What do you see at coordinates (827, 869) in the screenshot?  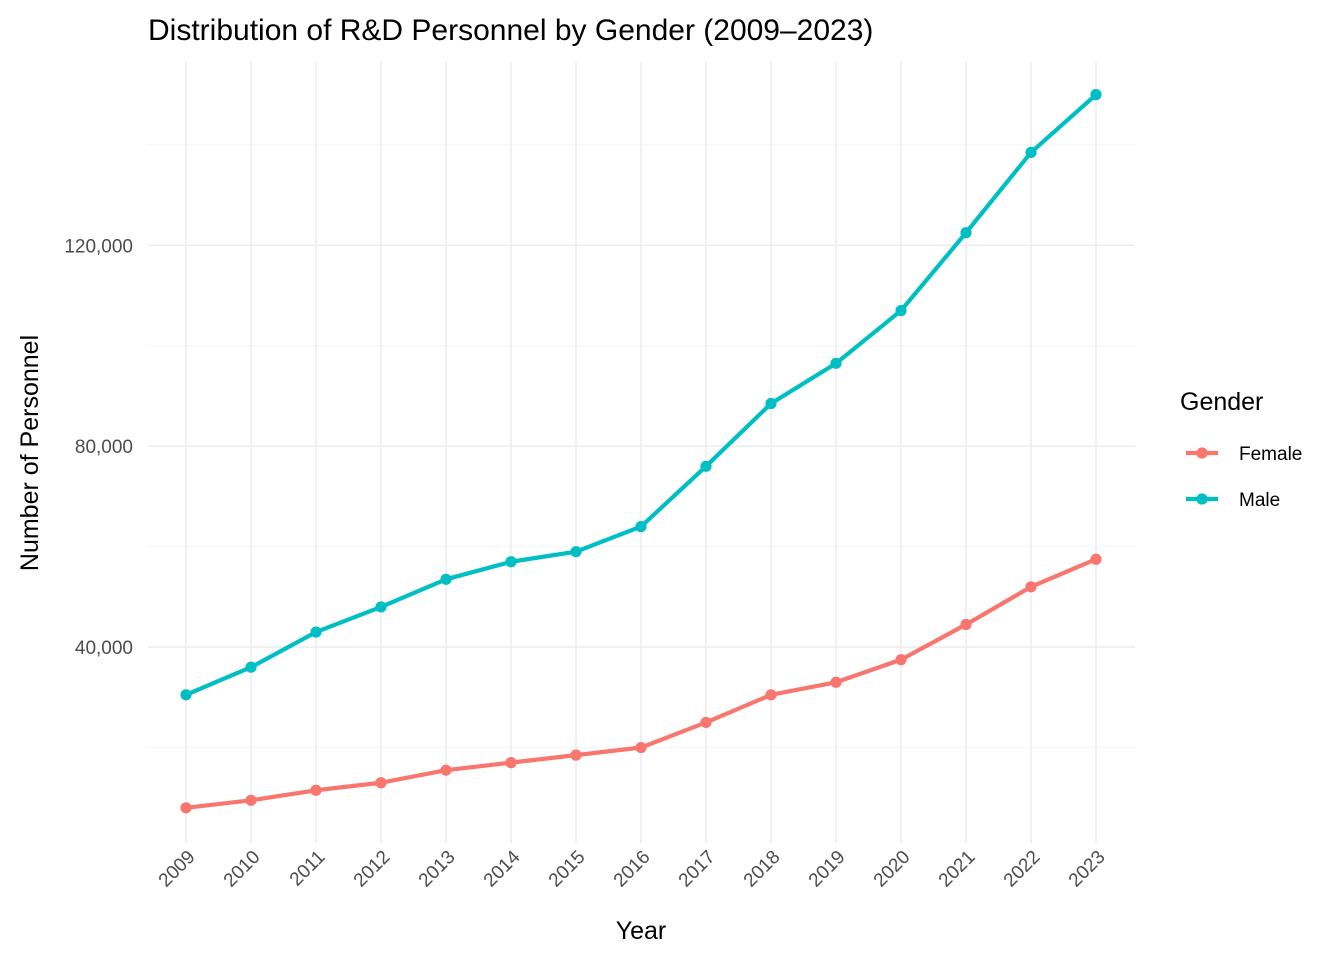 I see `x-tick-label: 2019` at bounding box center [827, 869].